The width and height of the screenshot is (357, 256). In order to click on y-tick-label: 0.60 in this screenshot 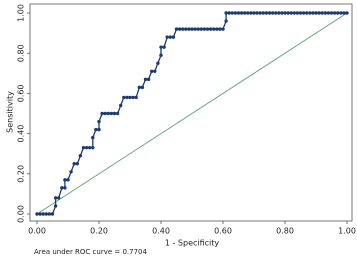, I will do `click(21, 93)`.